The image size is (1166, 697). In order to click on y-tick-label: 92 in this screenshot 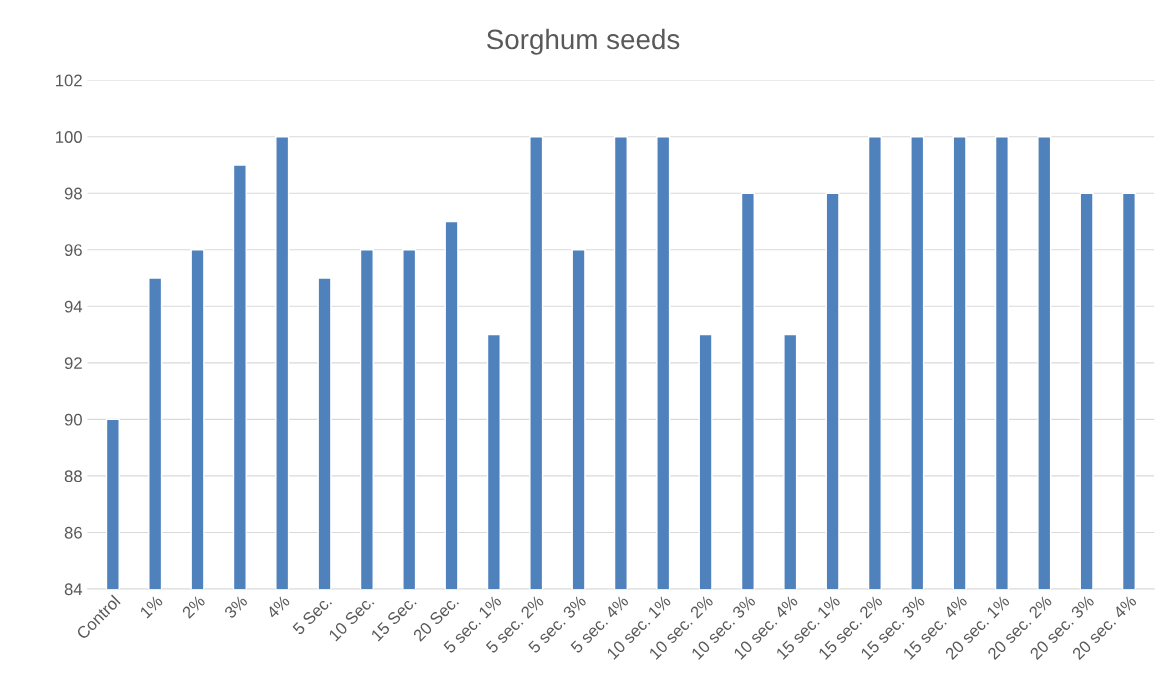, I will do `click(73, 363)`.